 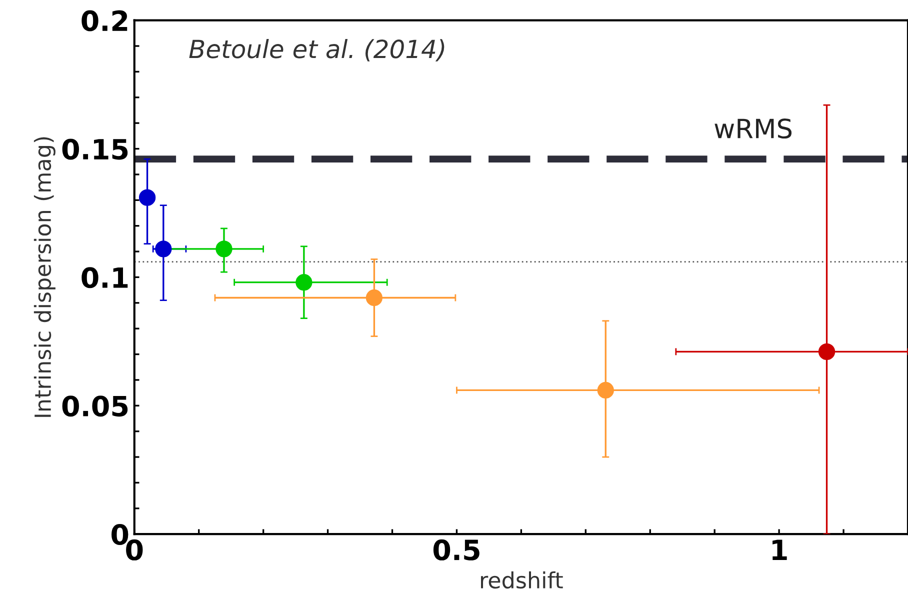 I want to click on x-axis-title: redshift, so click(x=522, y=580).